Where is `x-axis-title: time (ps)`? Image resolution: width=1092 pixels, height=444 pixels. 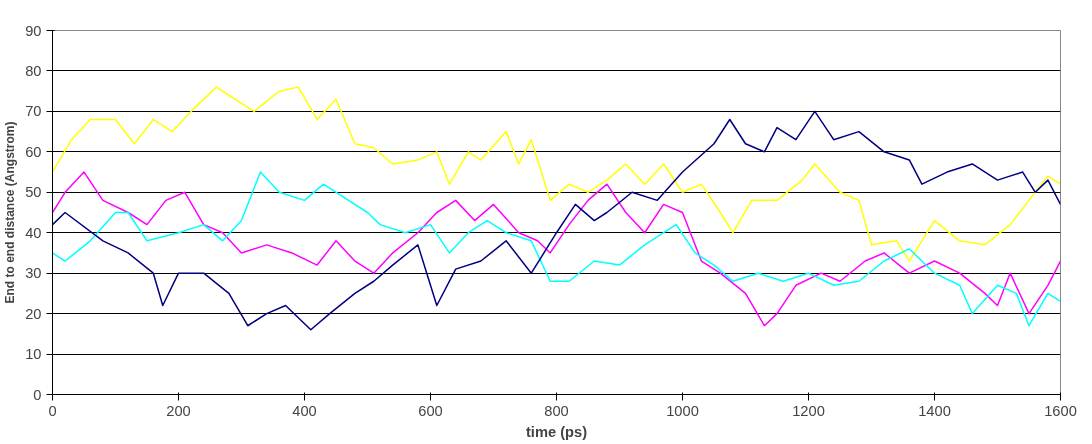
x-axis-title: time (ps) is located at coordinates (556, 431).